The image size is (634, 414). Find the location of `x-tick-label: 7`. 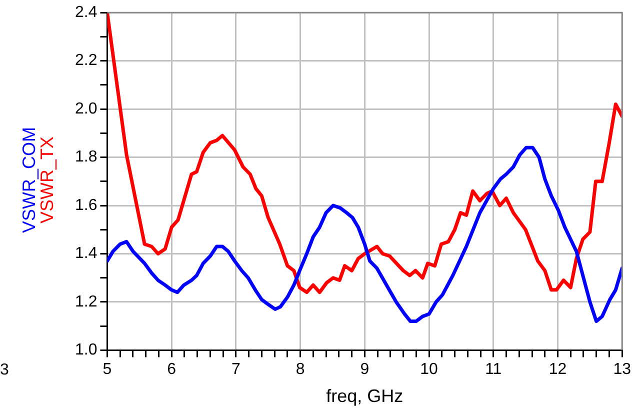

x-tick-label: 7 is located at coordinates (236, 369).